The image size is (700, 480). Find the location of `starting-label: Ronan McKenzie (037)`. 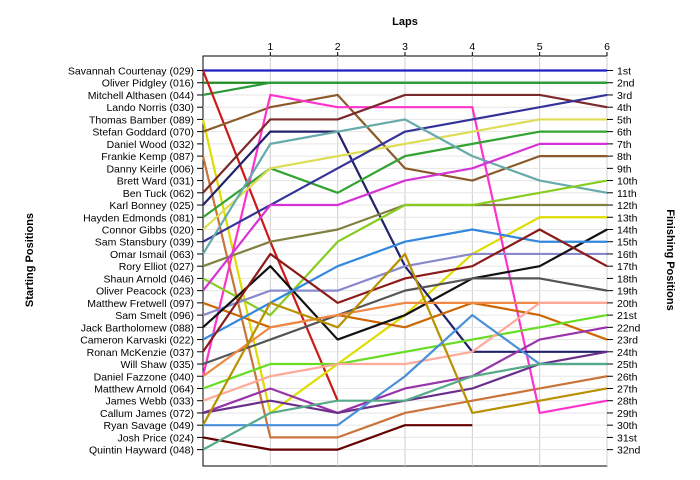

starting-label: Ronan McKenzie (037) is located at coordinates (140, 353).